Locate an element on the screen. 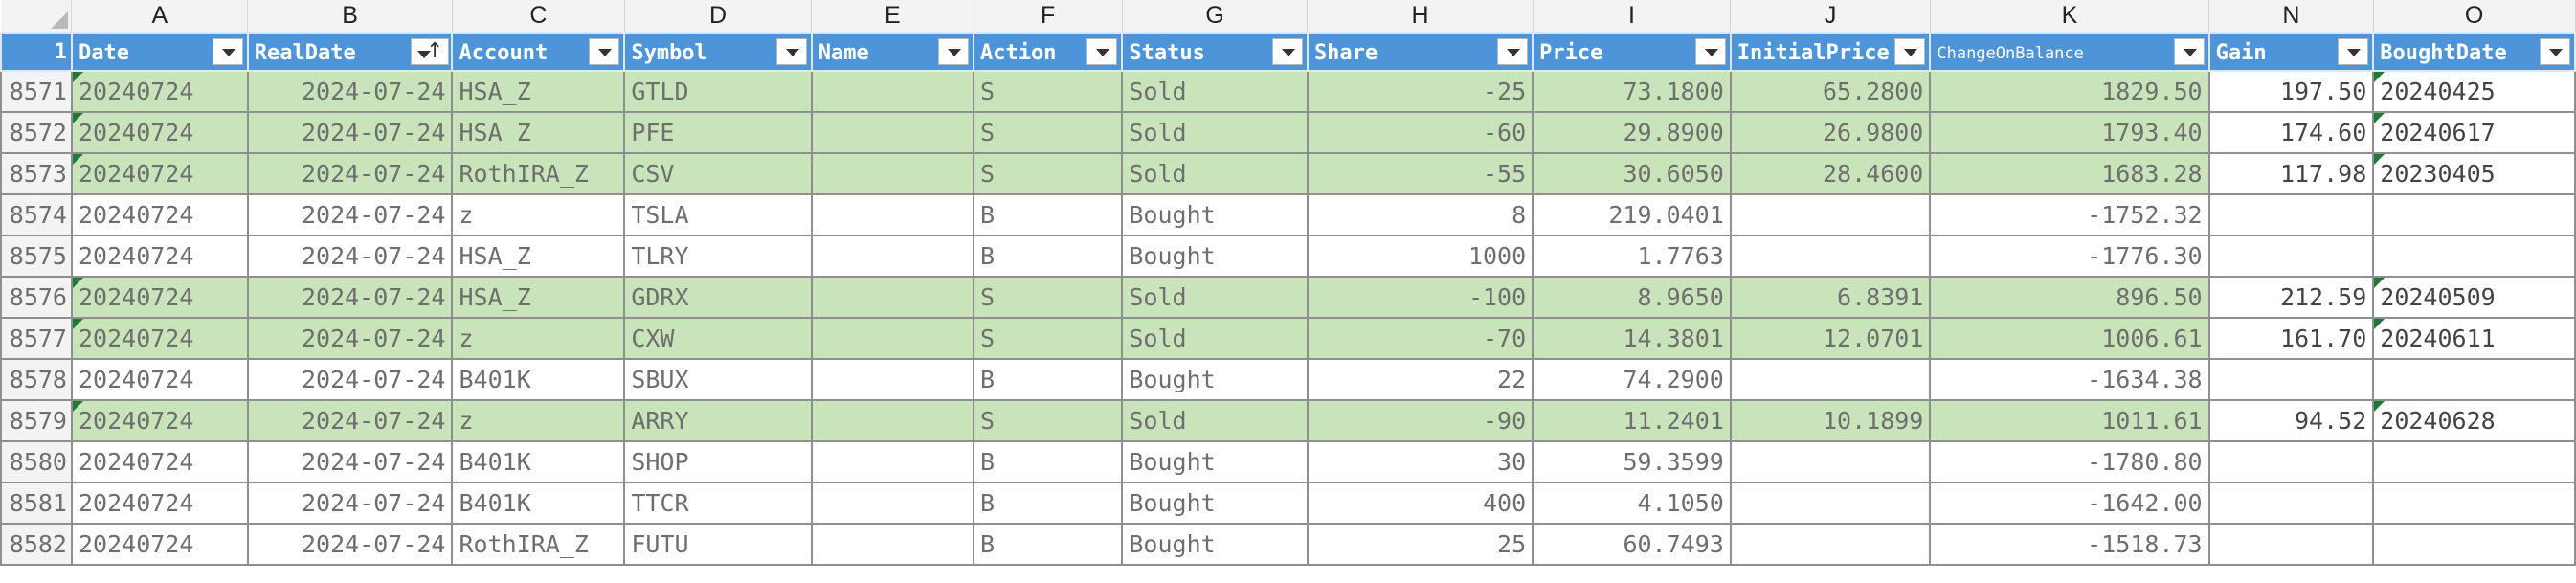 This screenshot has width=2576, height=583. header-cell-action: Action is located at coordinates (1048, 52).